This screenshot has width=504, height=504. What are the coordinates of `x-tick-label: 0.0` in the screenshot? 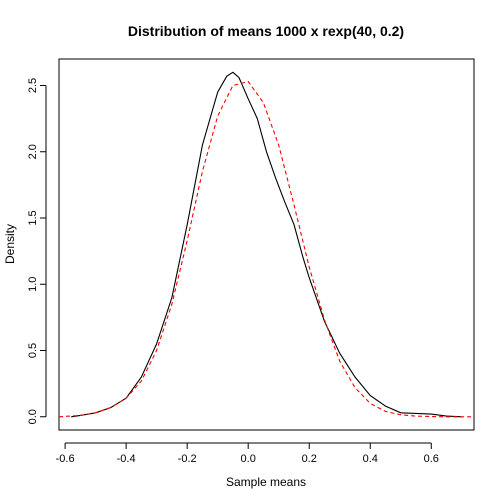 It's located at (248, 459).